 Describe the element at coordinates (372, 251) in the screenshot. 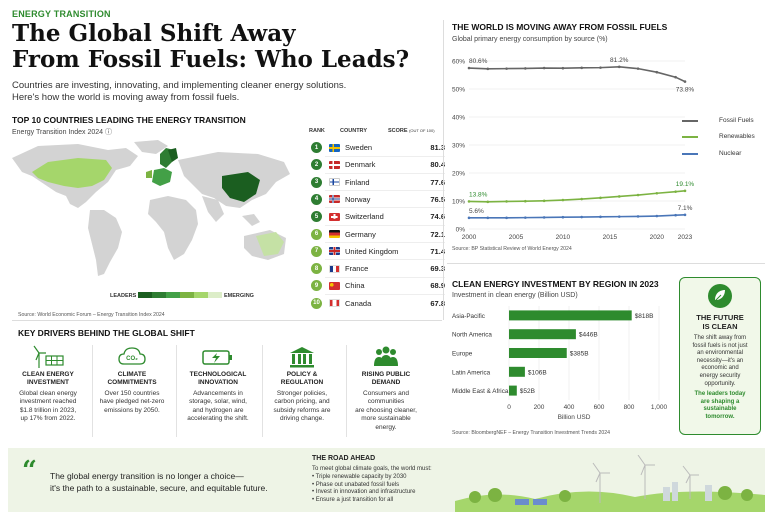

I see `country-name: United Kingdom` at that location.